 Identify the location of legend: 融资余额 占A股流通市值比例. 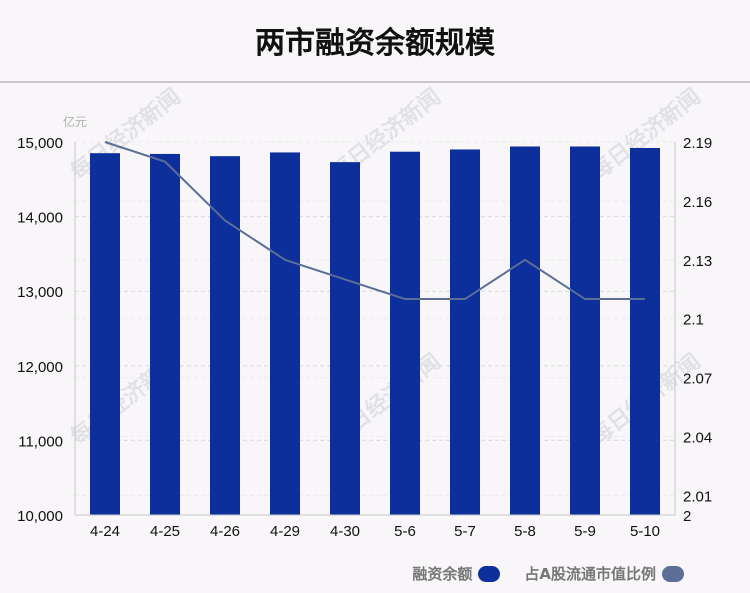
(540, 573).